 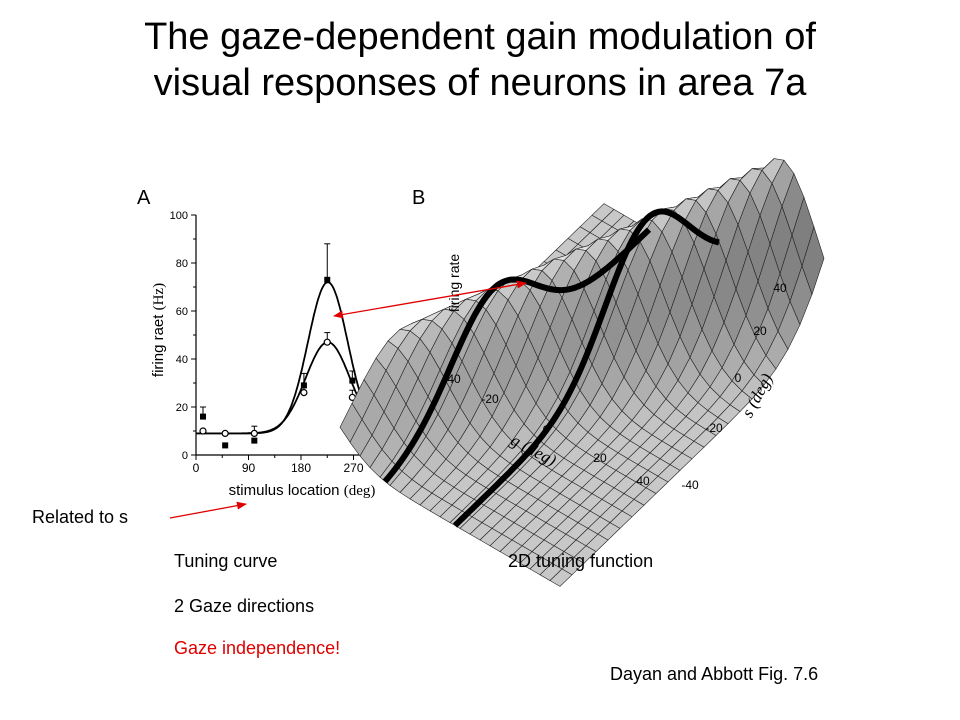 What do you see at coordinates (144, 198) in the screenshot?
I see `panel-a-letter: A` at bounding box center [144, 198].